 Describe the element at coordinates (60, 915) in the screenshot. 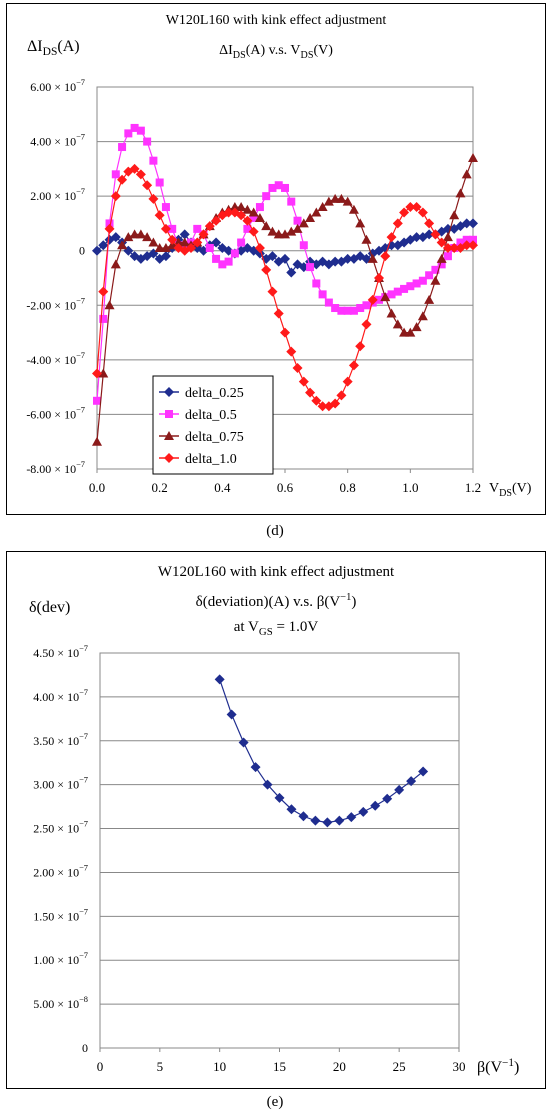

I see `chart-e-ytick-label: 1.50 × 10−7​` at that location.